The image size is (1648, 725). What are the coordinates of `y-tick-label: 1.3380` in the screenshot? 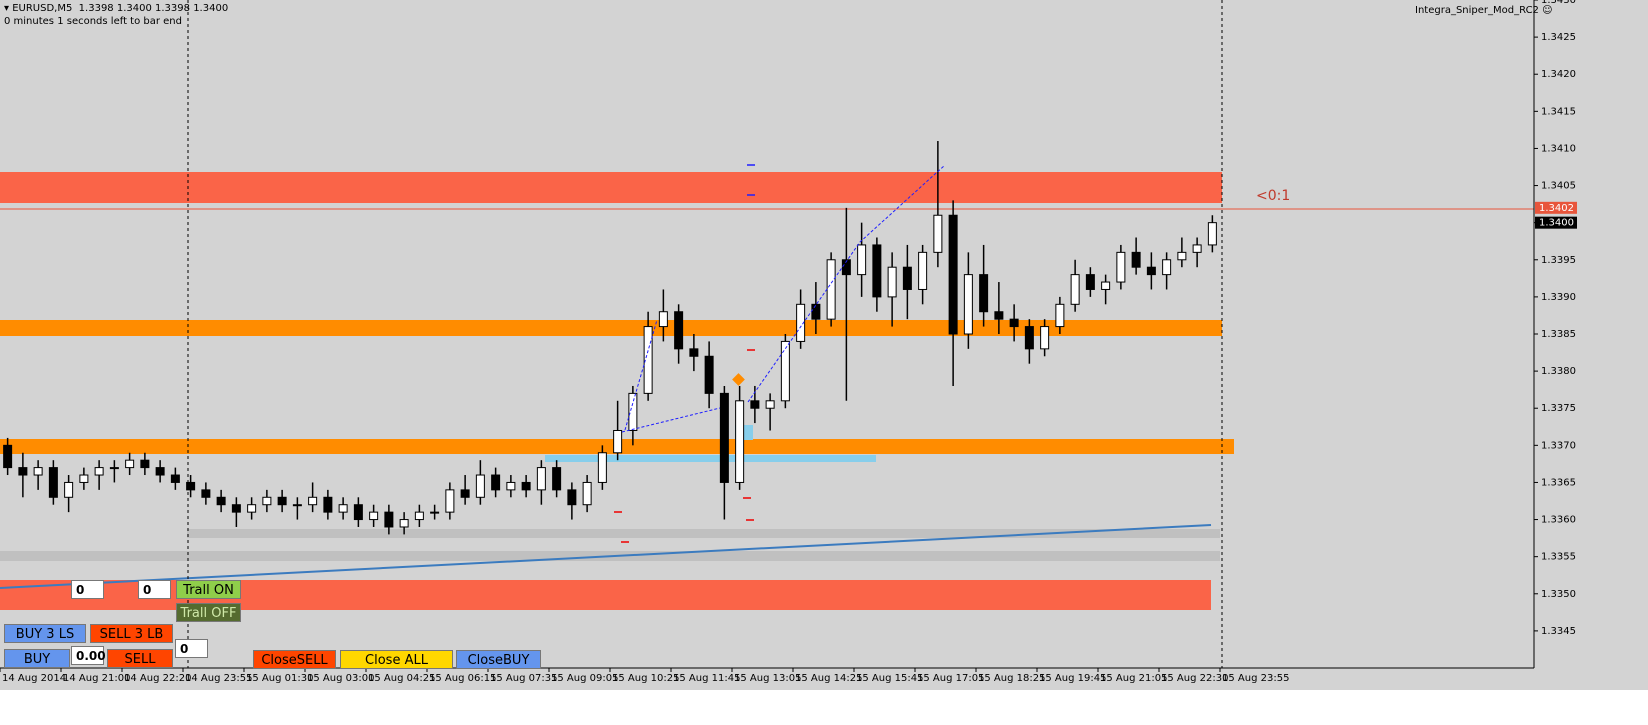 It's located at (1558, 371).